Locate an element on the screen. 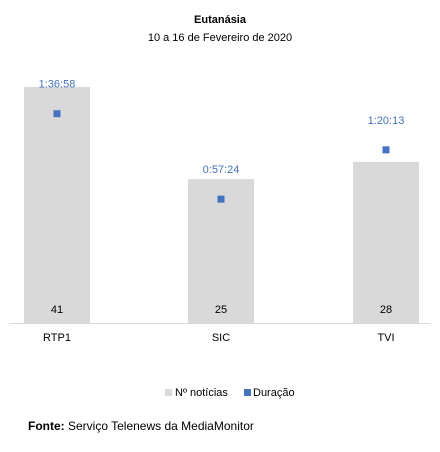 This screenshot has height=452, width=440. legend-label-count: Nº notícias is located at coordinates (201, 393).